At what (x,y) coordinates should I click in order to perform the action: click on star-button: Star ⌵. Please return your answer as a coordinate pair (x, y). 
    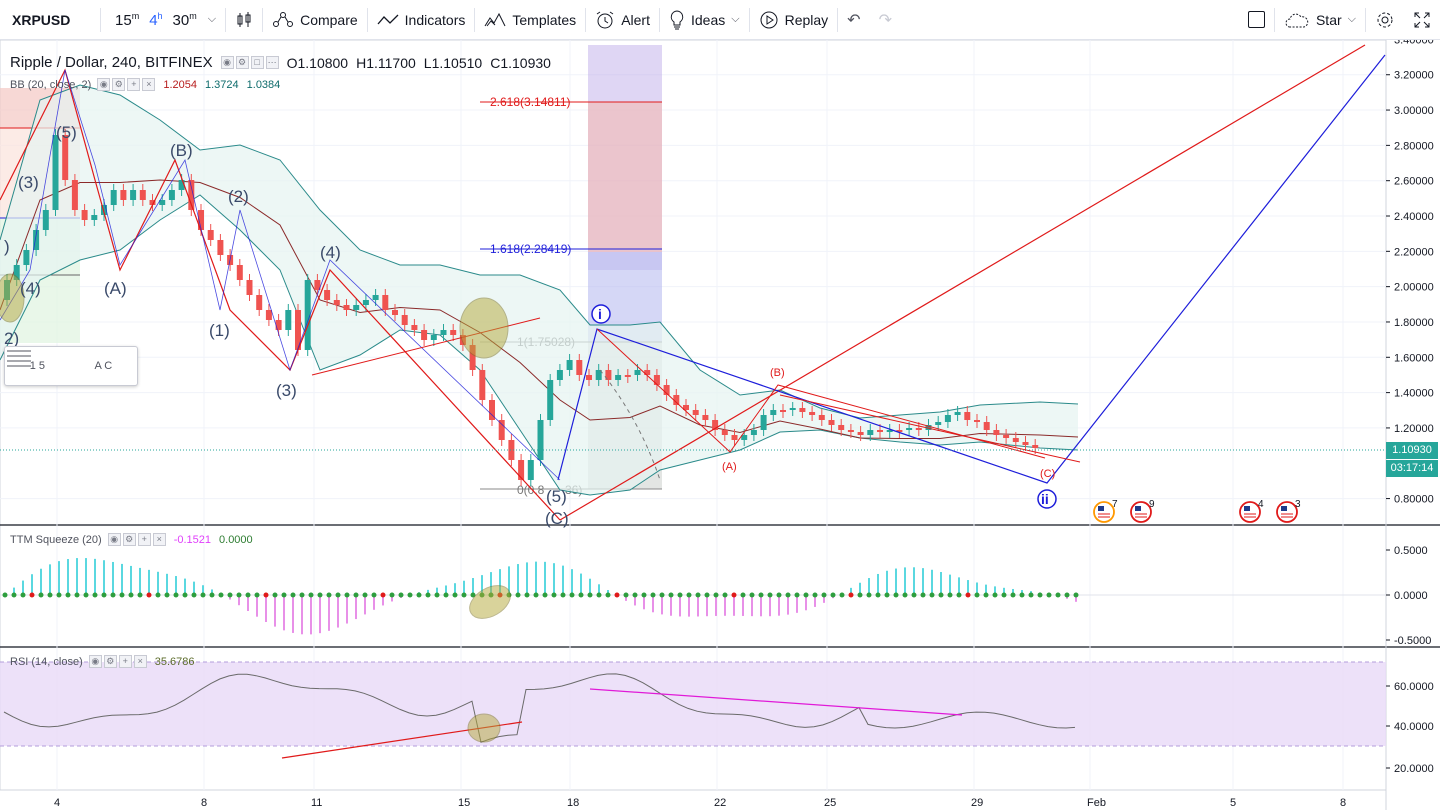
    Looking at the image, I should click on (1320, 20).